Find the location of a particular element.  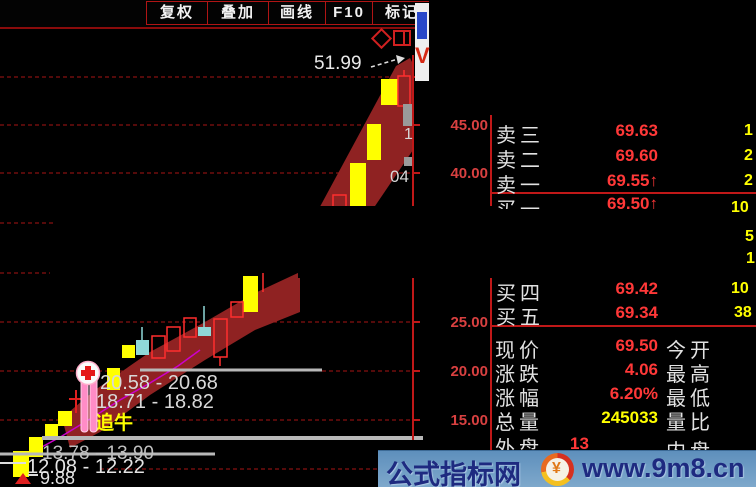

stat-label-high: 最高 is located at coordinates (690, 375).